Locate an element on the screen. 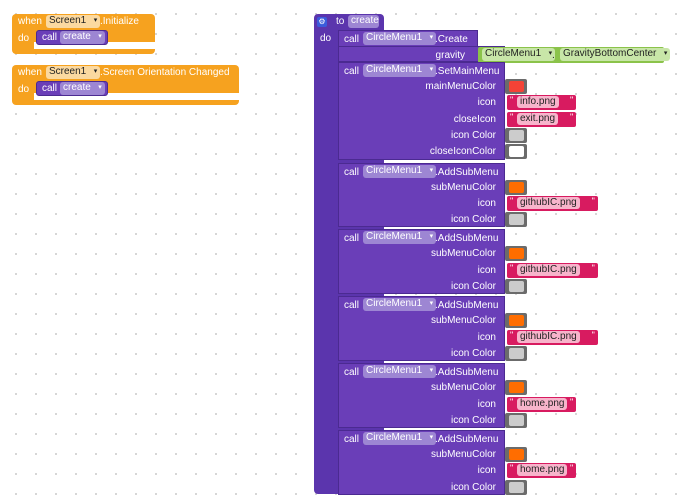 This screenshot has height=500, width=679. event-name: .Screen Orientation Changed is located at coordinates (165, 72).